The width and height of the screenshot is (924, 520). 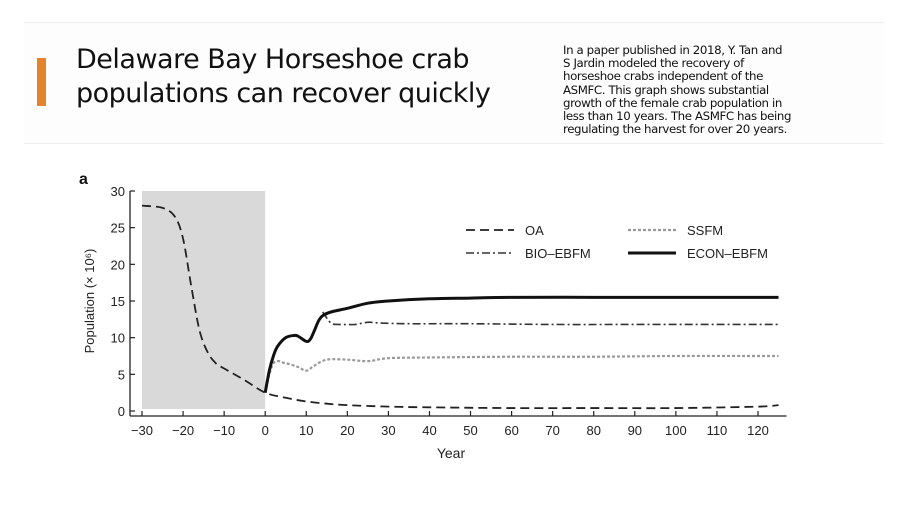 What do you see at coordinates (118, 301) in the screenshot?
I see `y-tick-label: 15` at bounding box center [118, 301].